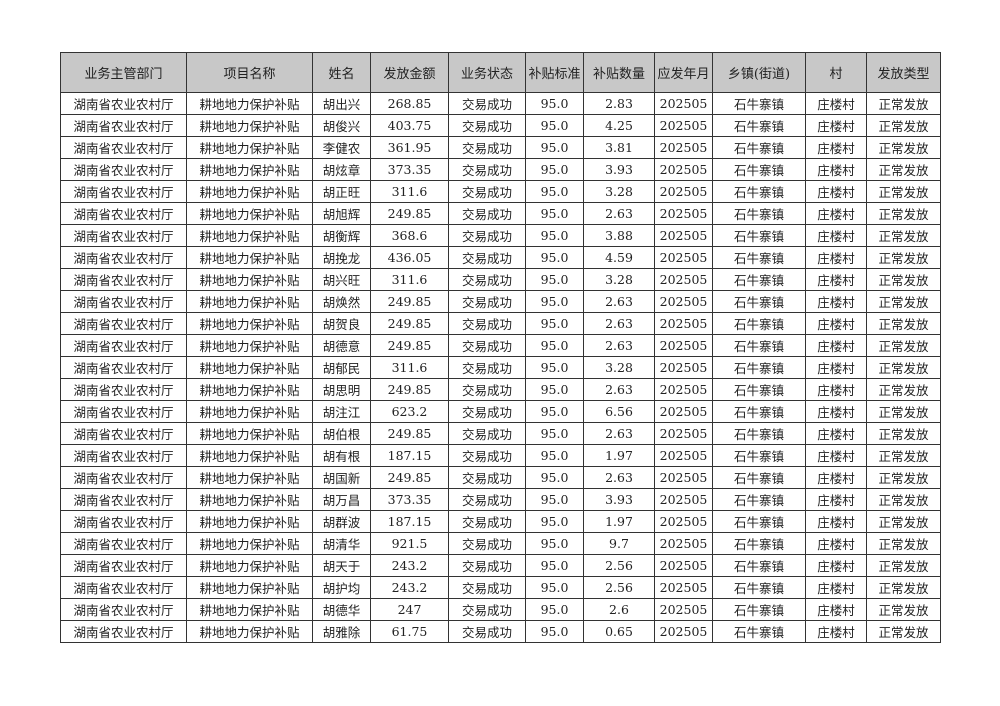 This screenshot has width=1000, height=706. Describe the element at coordinates (409, 323) in the screenshot. I see `cell-amount: 249.85` at that location.